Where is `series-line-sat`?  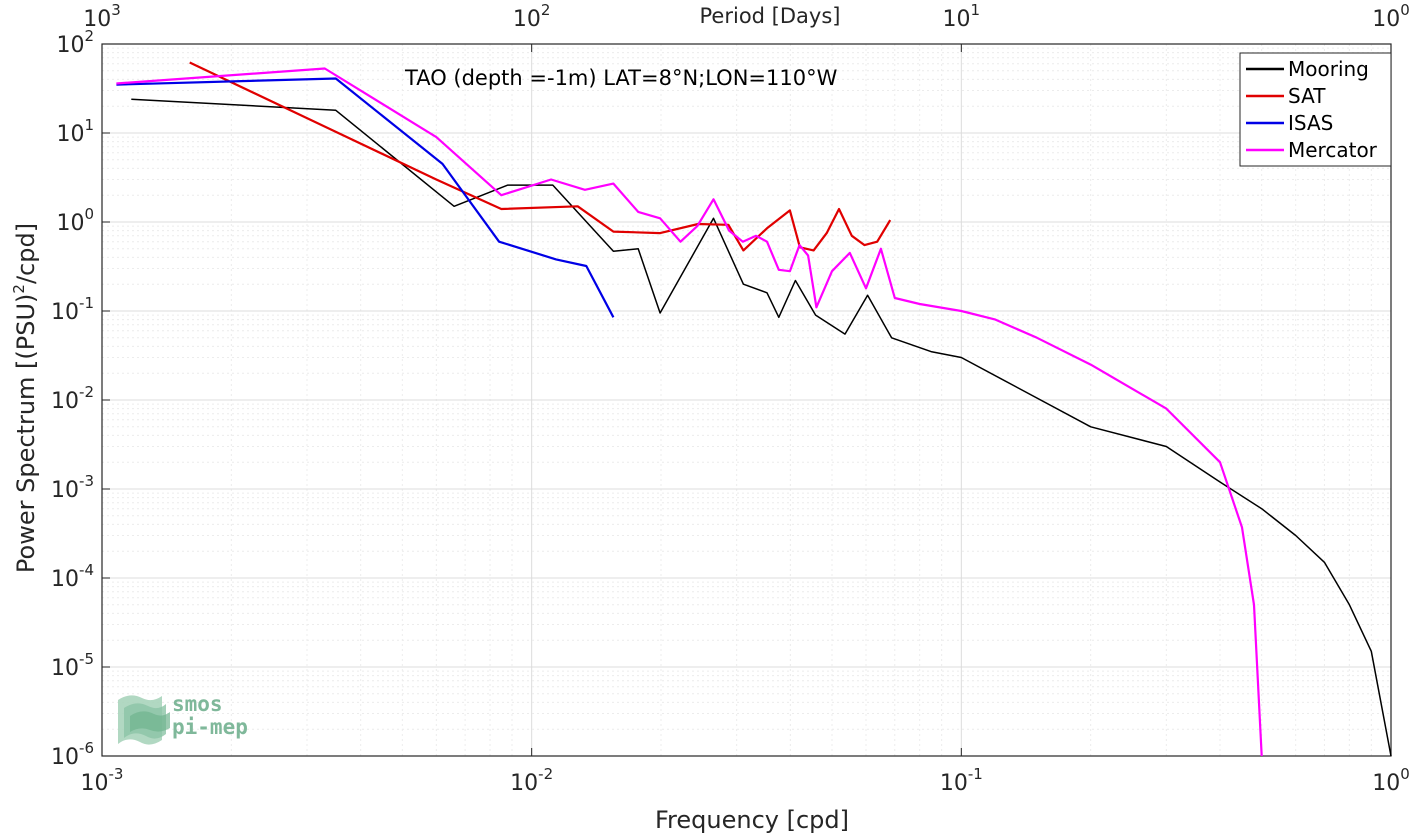 series-line-sat is located at coordinates (540, 156).